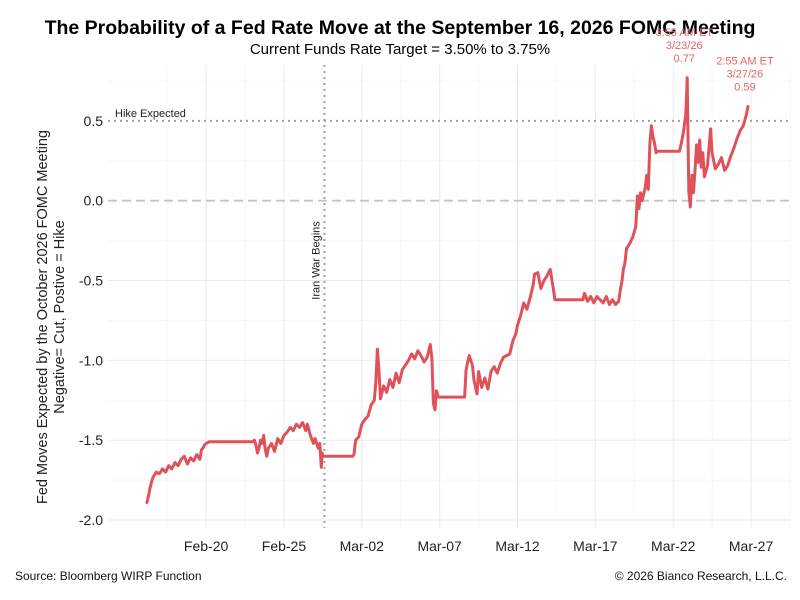 The width and height of the screenshot is (800, 600). Describe the element at coordinates (284, 546) in the screenshot. I see `x-tick-label: Feb-25` at that location.